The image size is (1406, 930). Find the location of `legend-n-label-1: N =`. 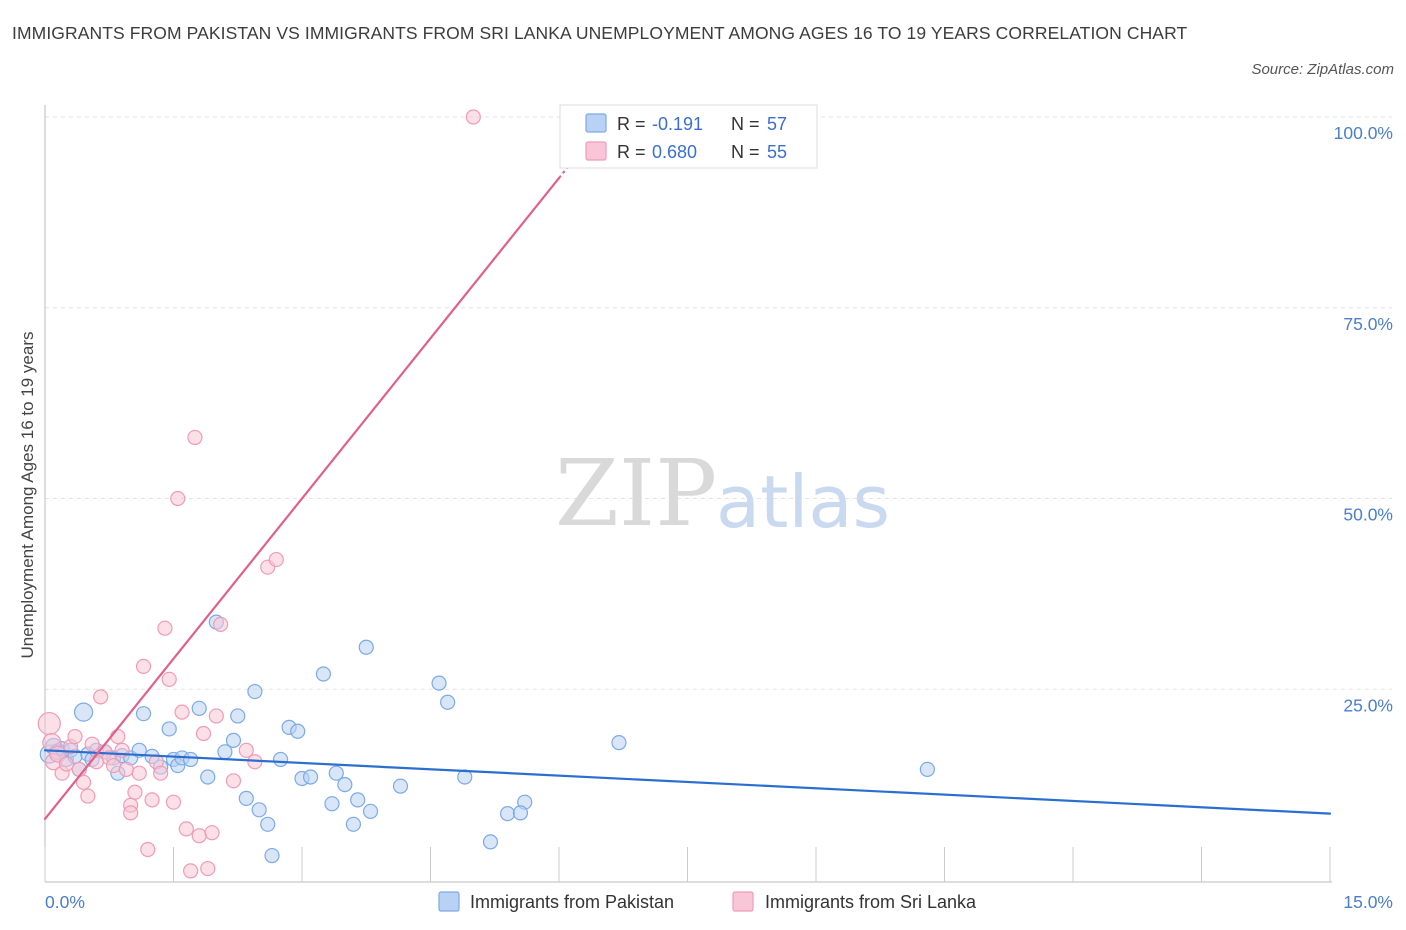

legend-n-label-1: N = is located at coordinates (745, 124).